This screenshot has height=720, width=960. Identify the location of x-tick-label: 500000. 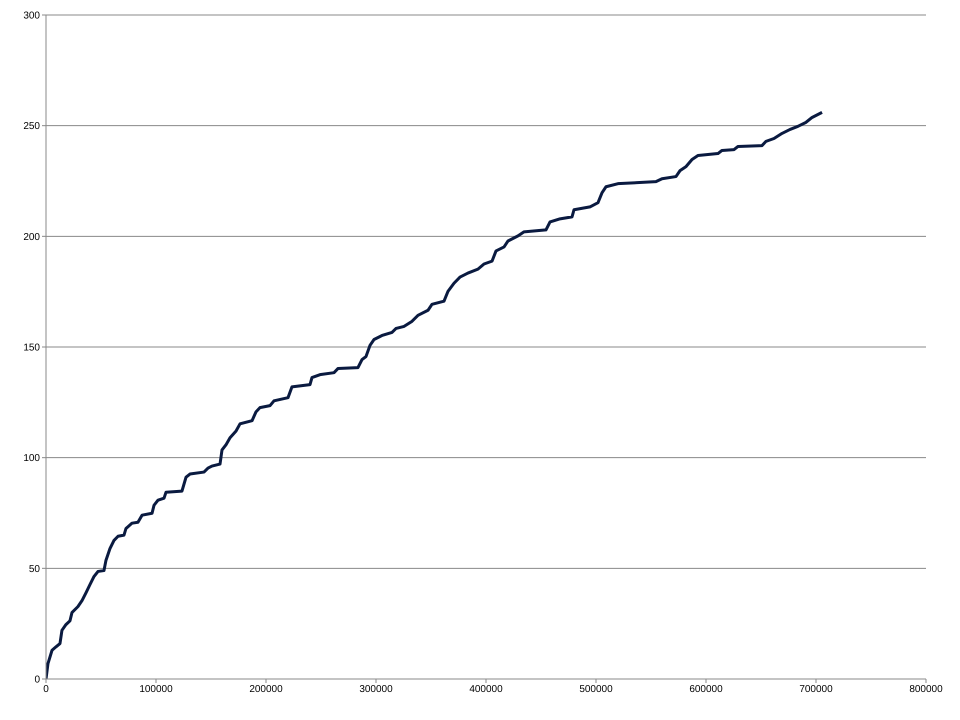
(596, 690).